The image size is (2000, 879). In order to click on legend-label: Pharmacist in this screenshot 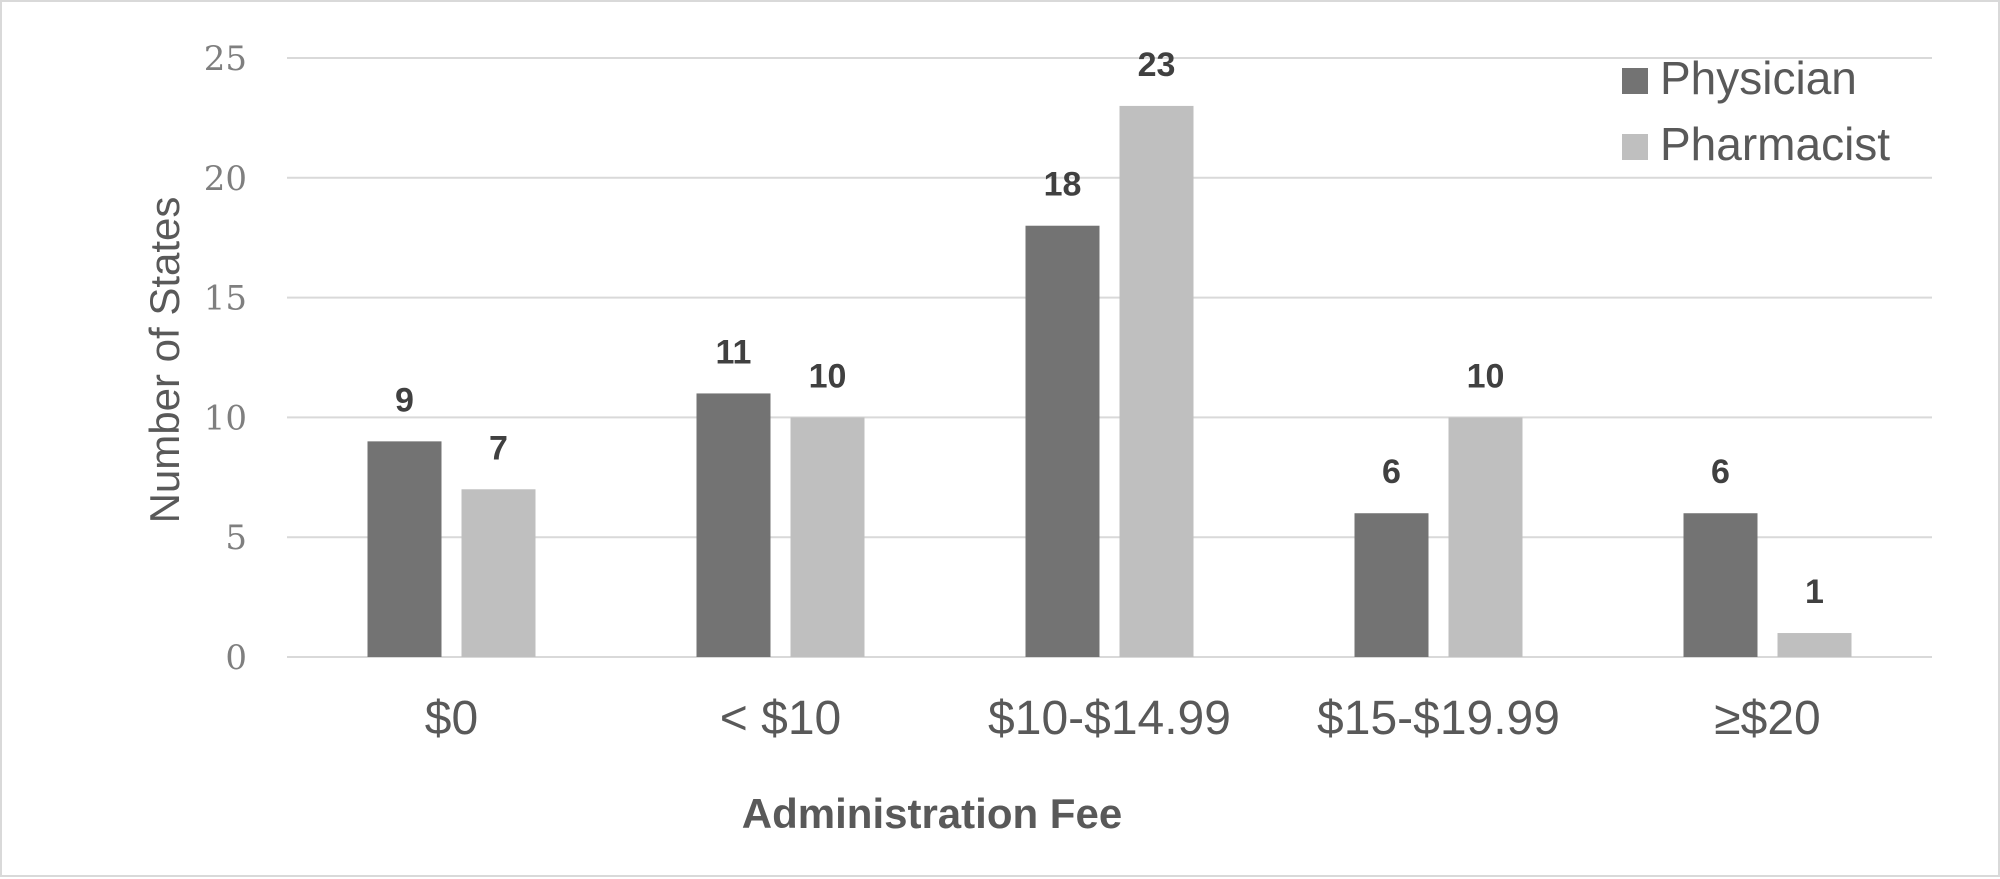, I will do `click(1775, 144)`.